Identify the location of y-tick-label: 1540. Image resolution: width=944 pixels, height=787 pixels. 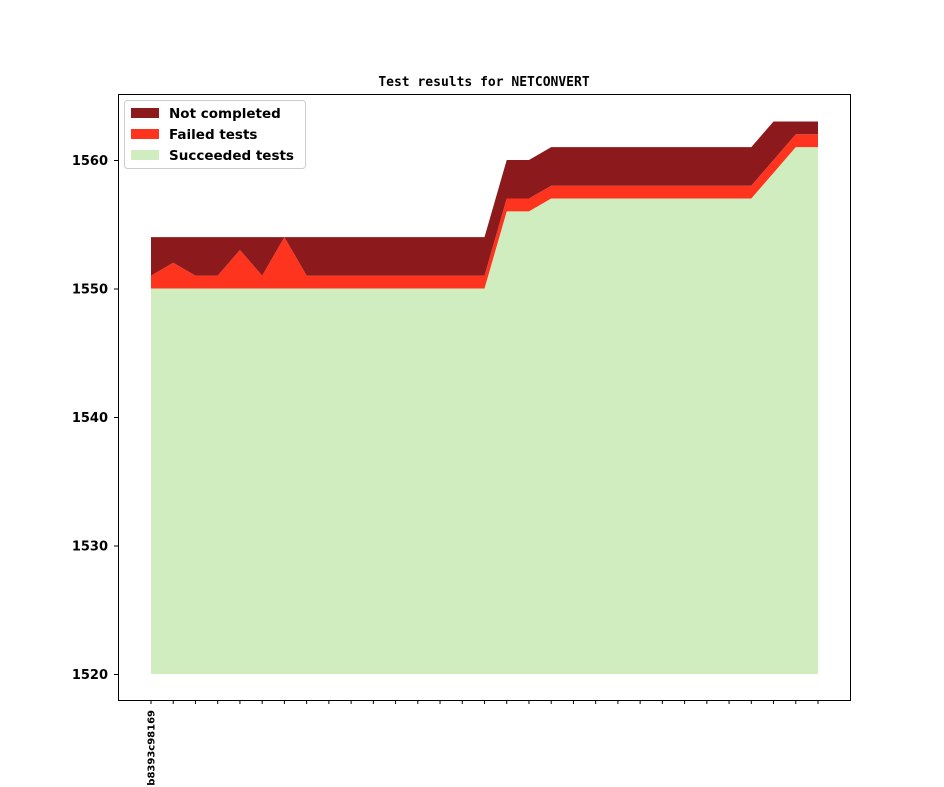
(90, 418).